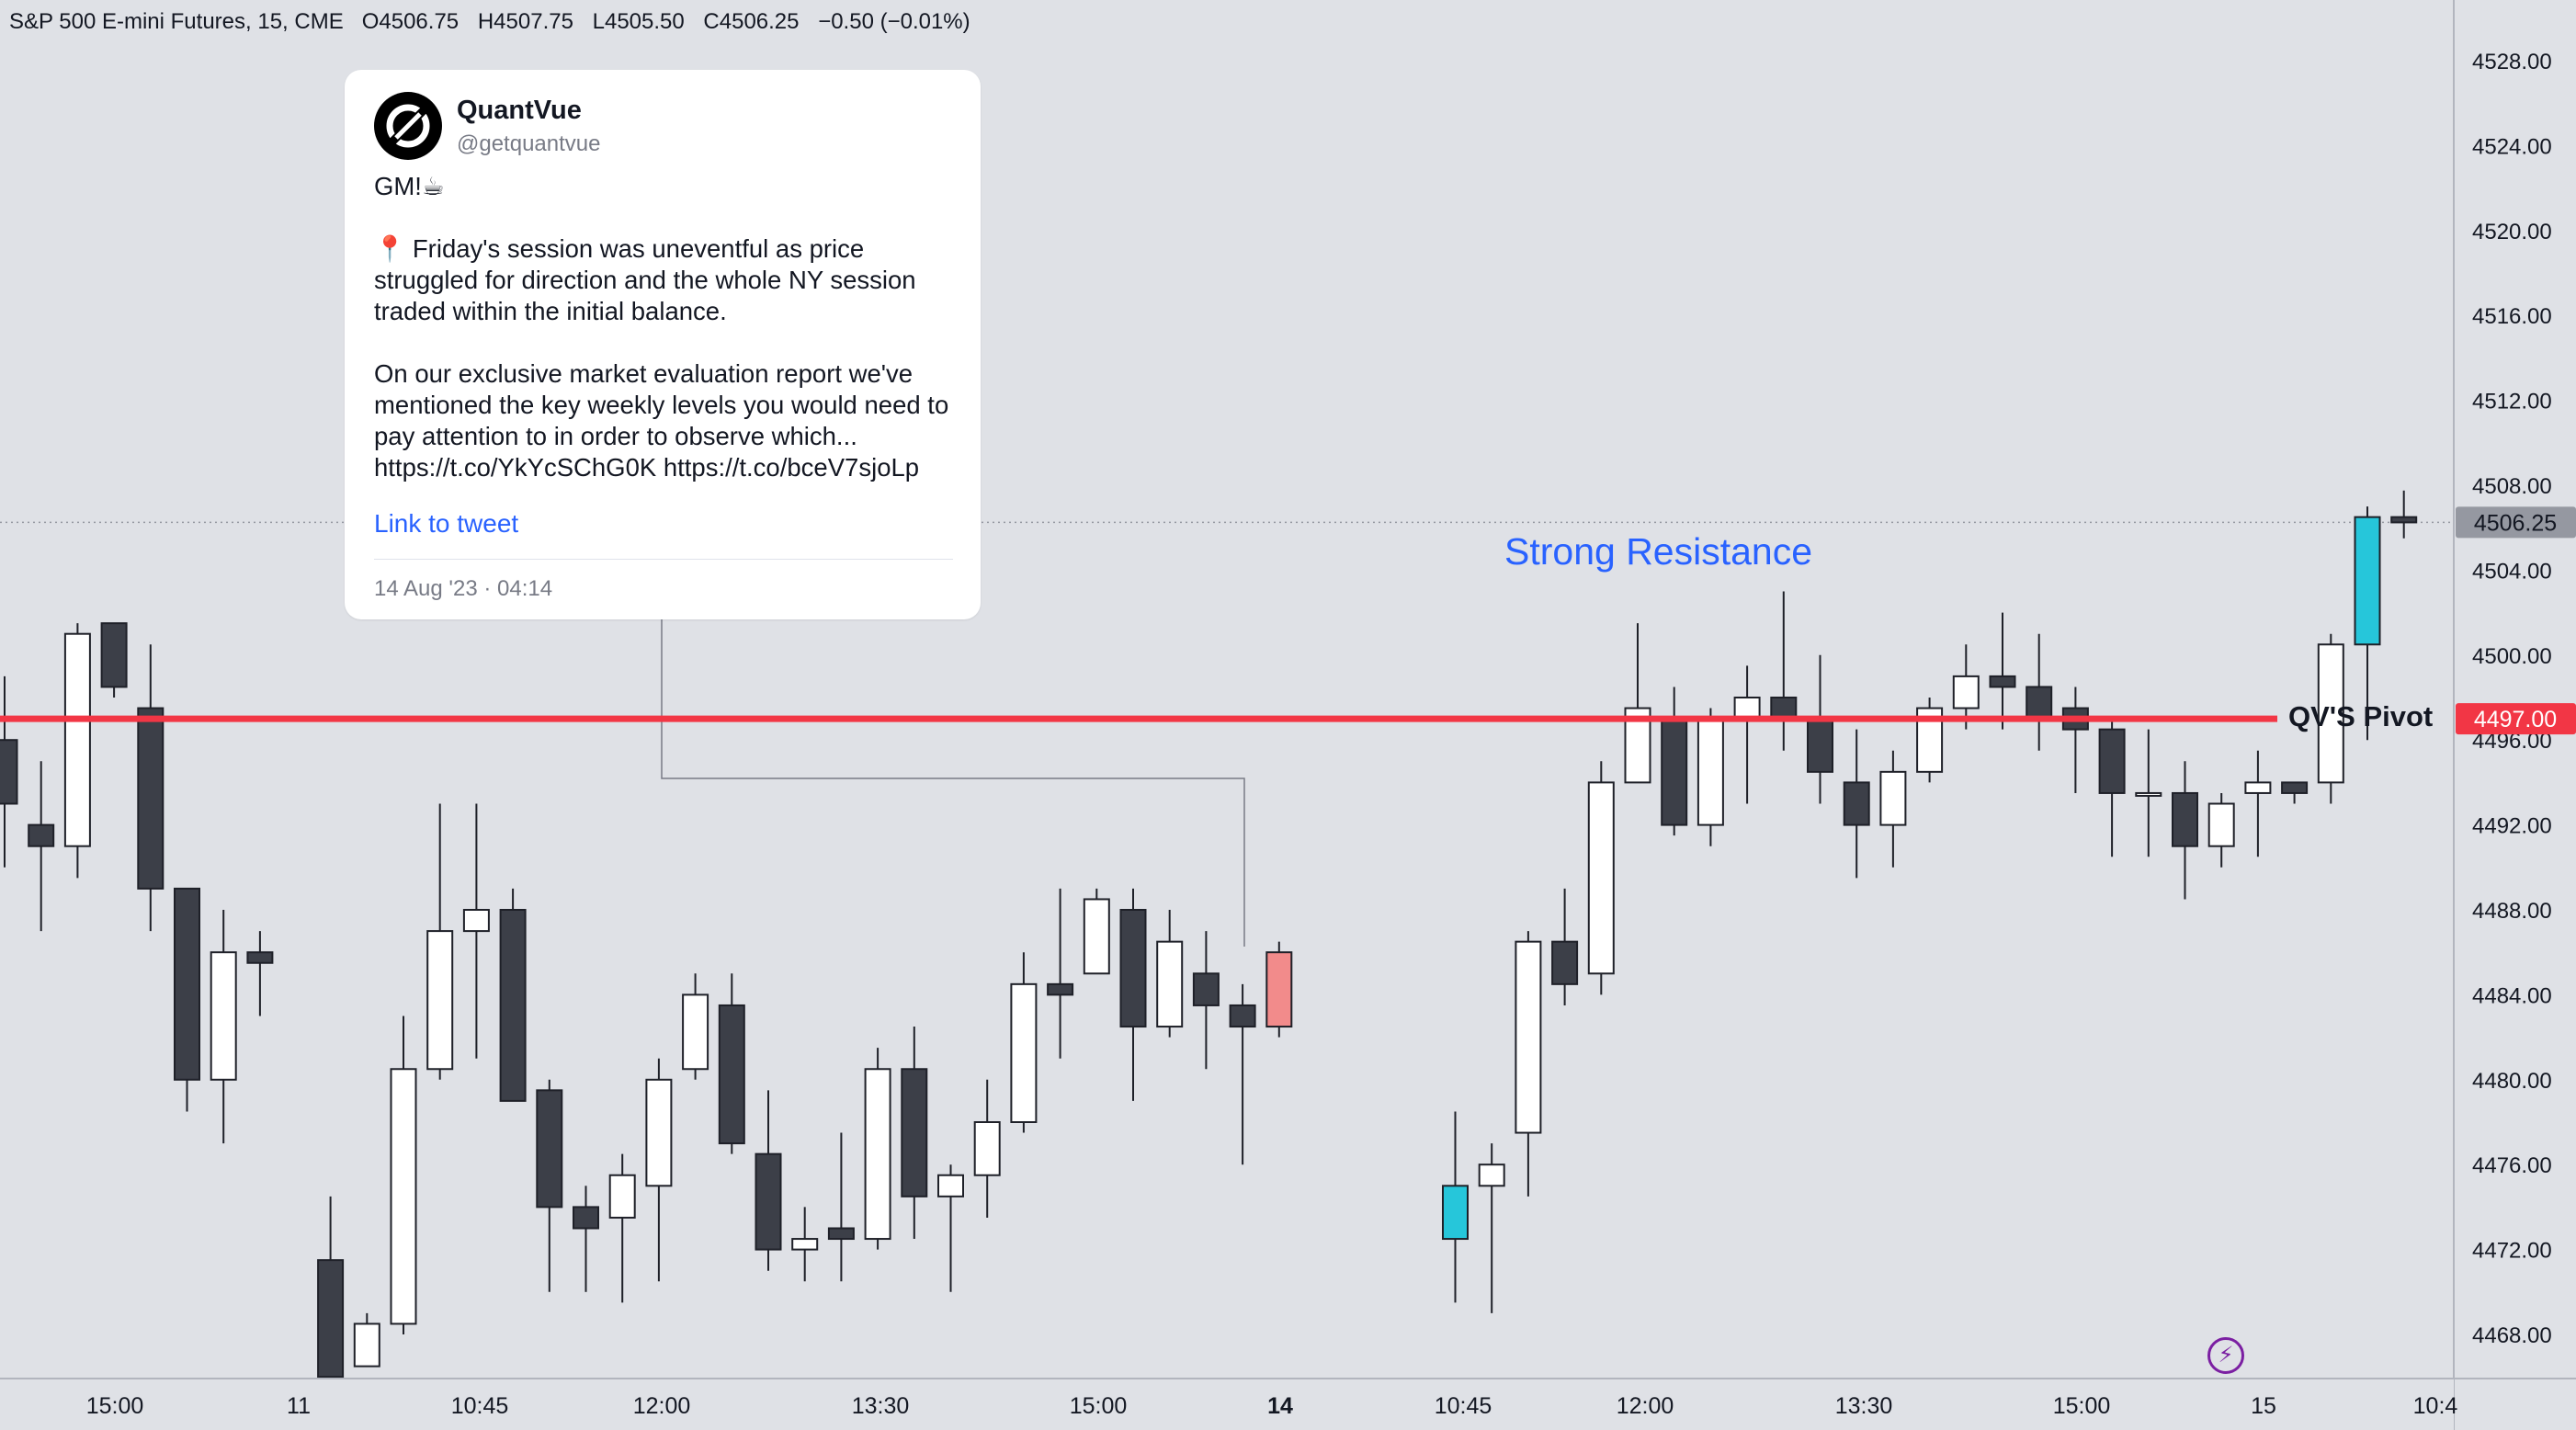 This screenshot has height=1430, width=2576. Describe the element at coordinates (2512, 62) in the screenshot. I see `price-tick-label: 4528.00` at that location.